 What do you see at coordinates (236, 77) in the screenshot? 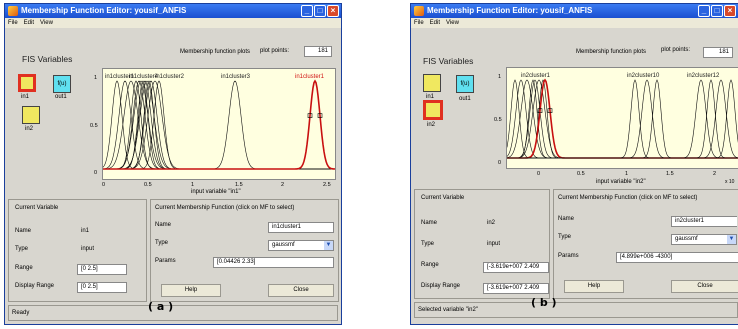
I see `mf-label: in1cluster3` at bounding box center [236, 77].